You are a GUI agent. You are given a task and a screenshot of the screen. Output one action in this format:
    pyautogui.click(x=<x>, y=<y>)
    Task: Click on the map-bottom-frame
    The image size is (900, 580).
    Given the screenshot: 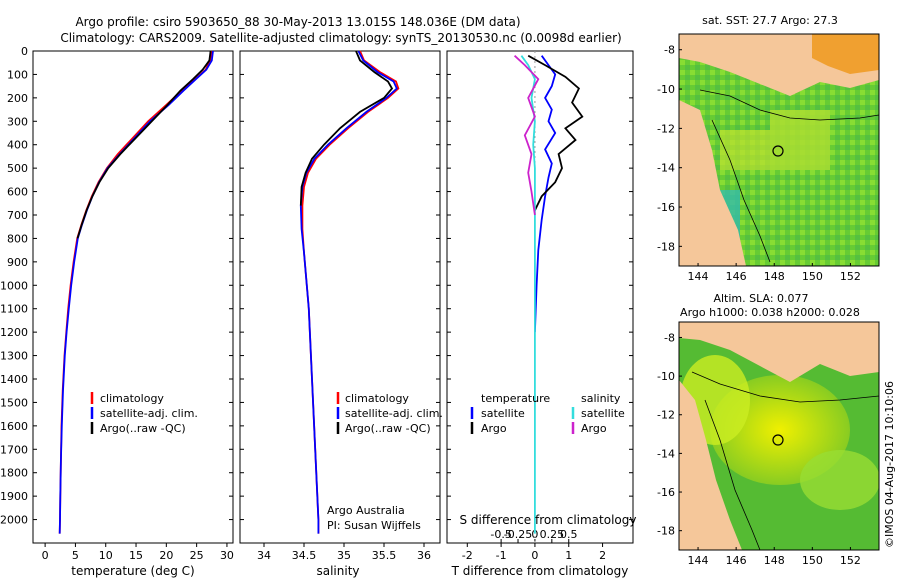 What is the action you would take?
    pyautogui.click(x=779, y=436)
    